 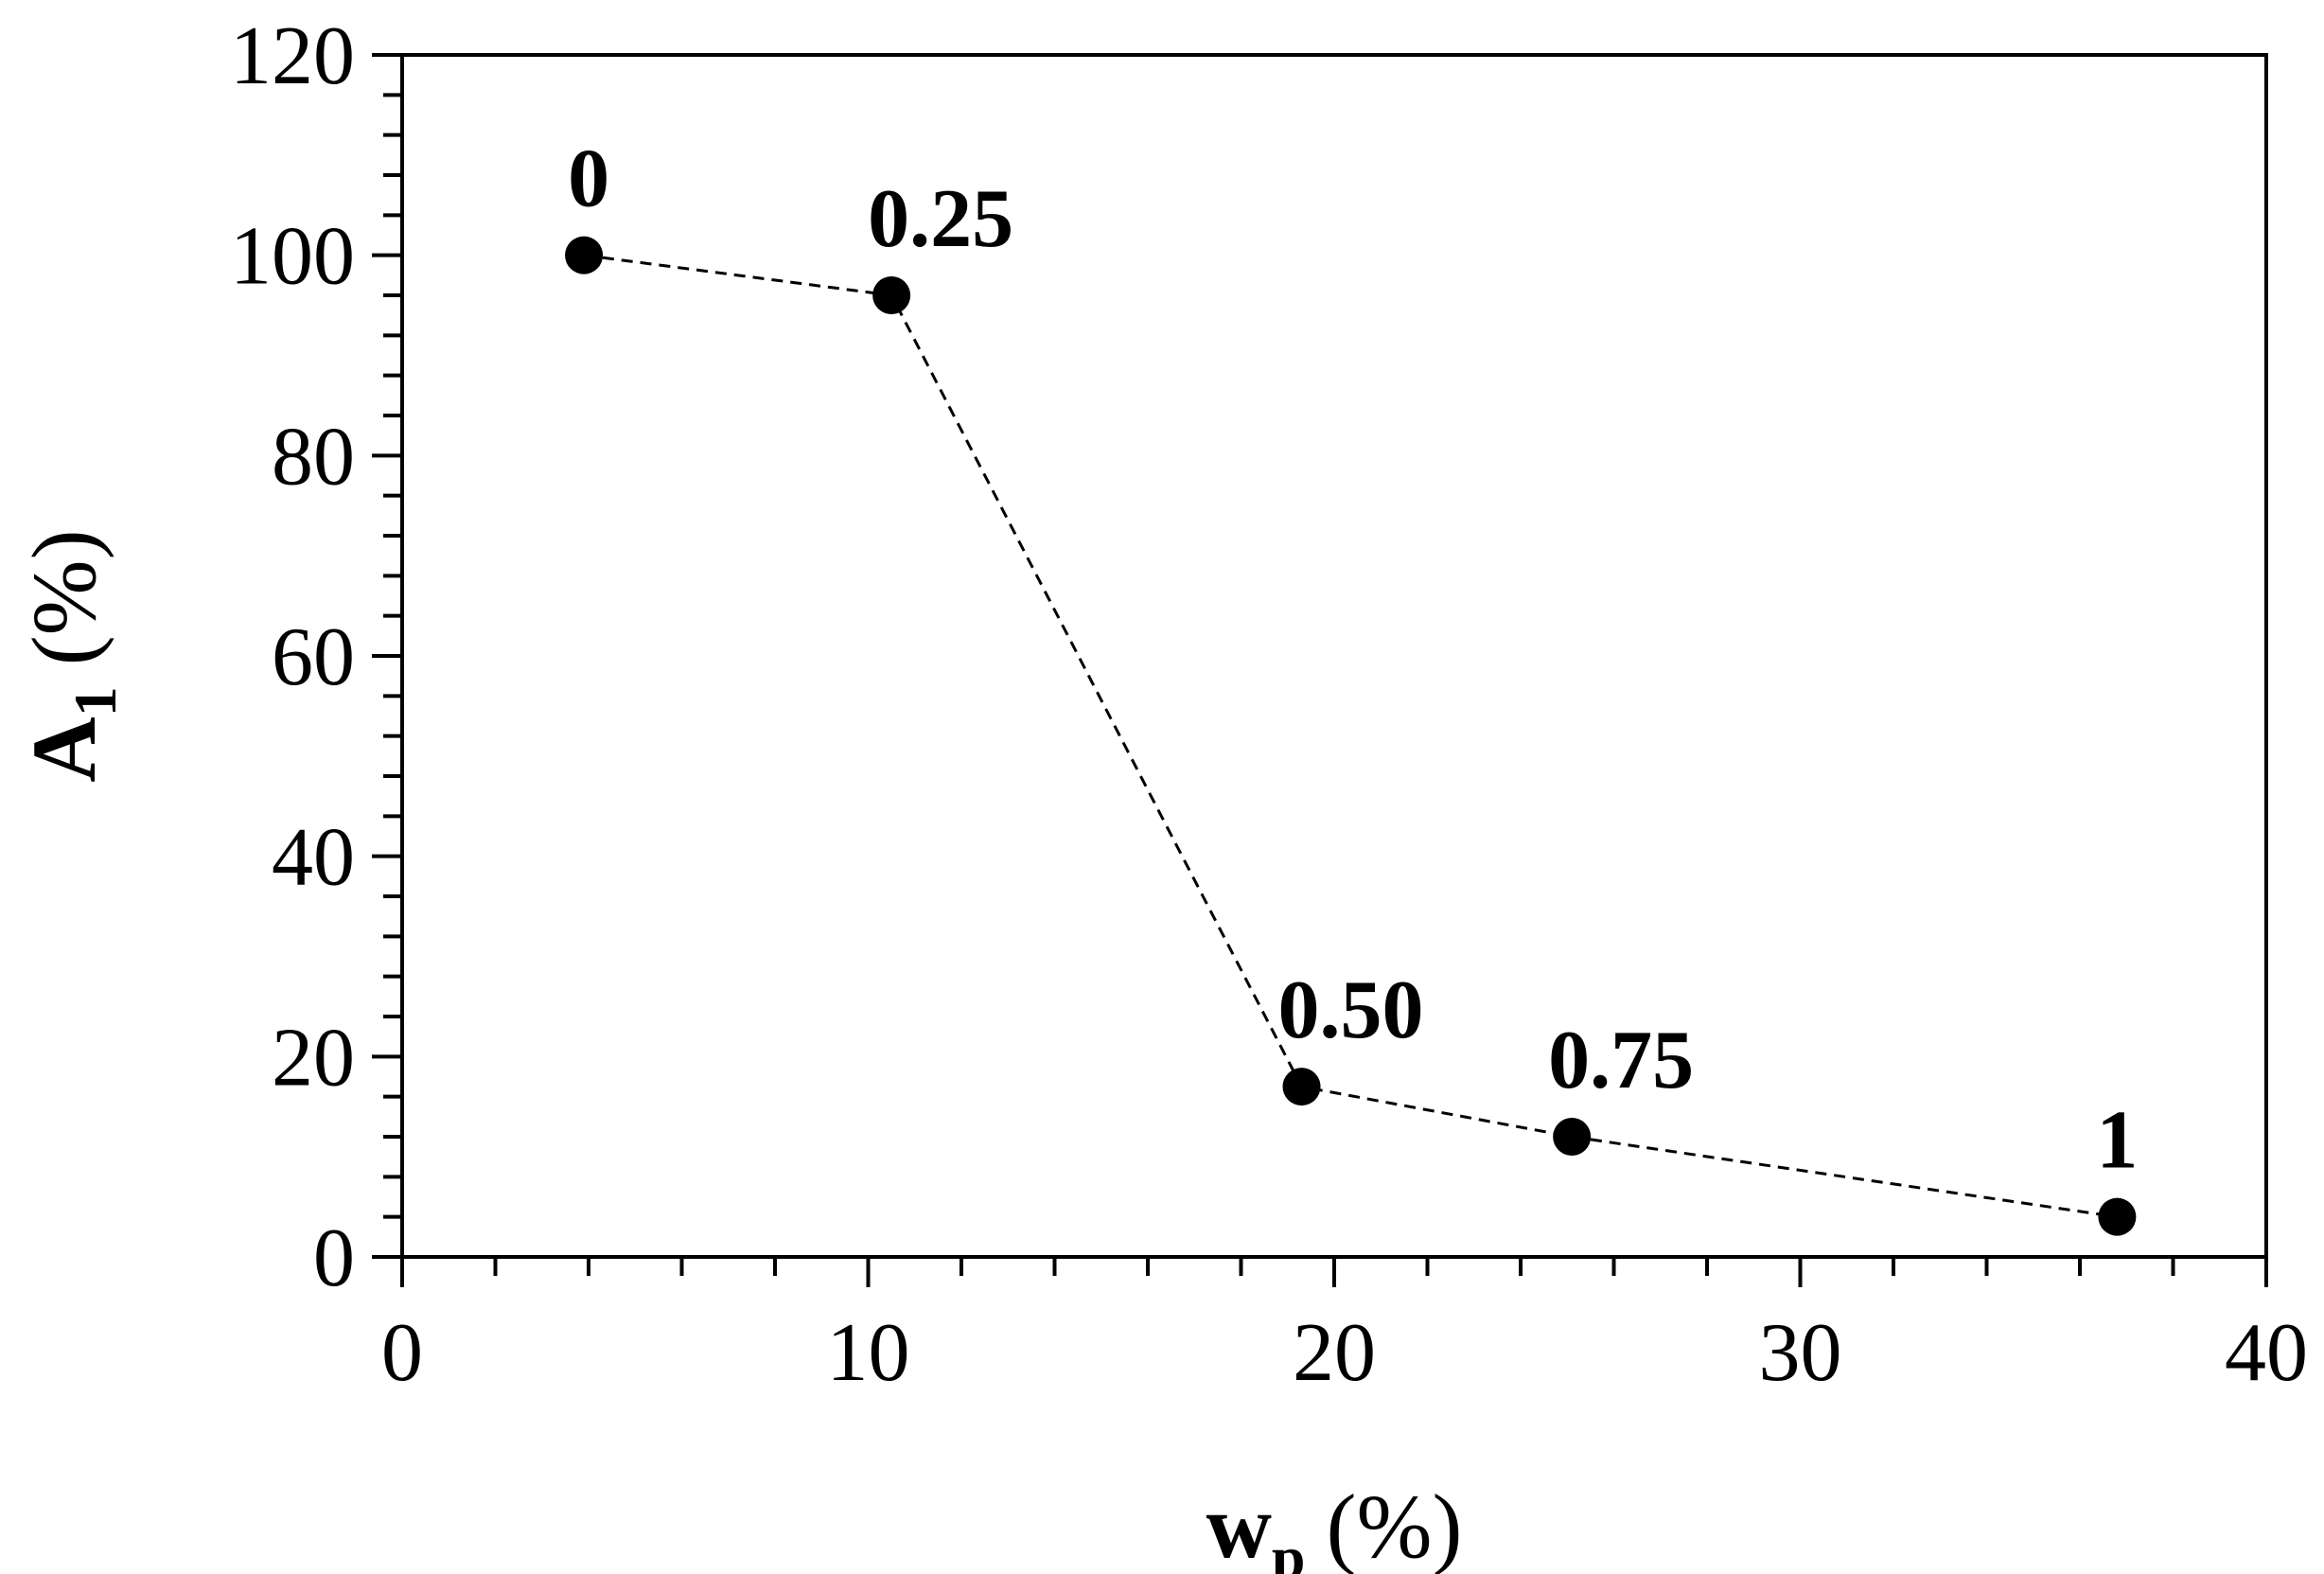 I want to click on x-axis-title: wp (%), so click(x=1334, y=1525).